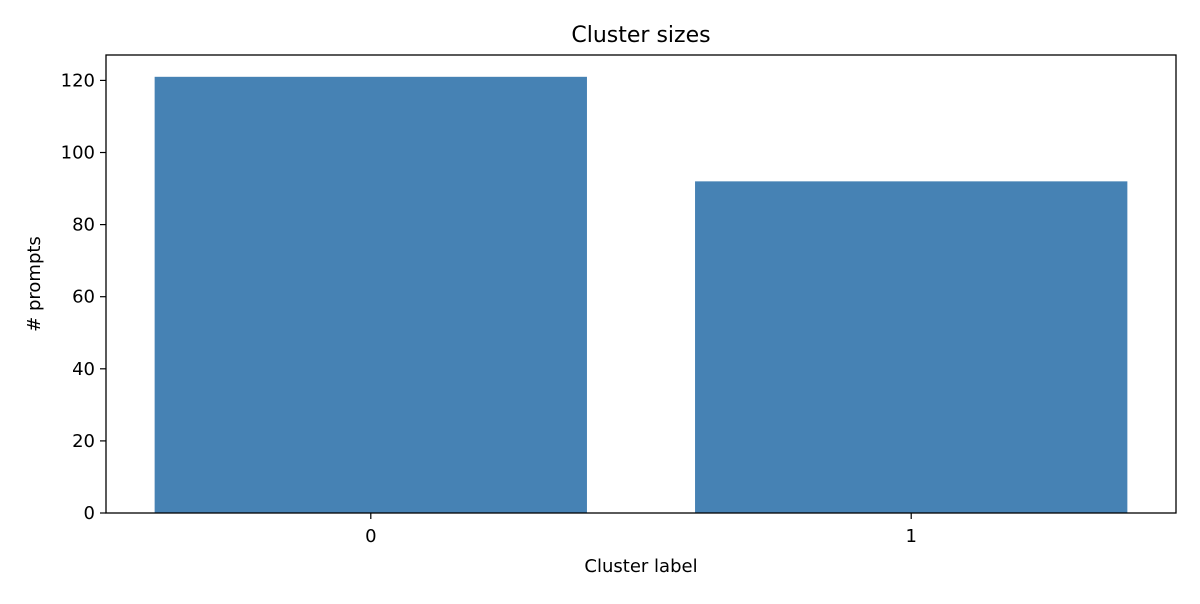 The width and height of the screenshot is (1200, 604). Describe the element at coordinates (78, 80) in the screenshot. I see `y-tick-label: 120` at that location.